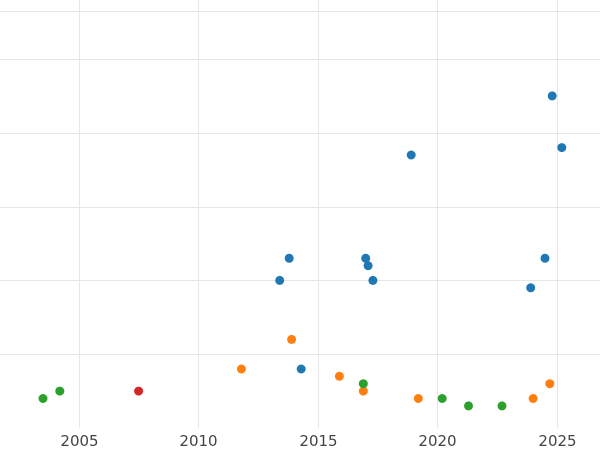  I want to click on x-axis-ticks: 2005 2010 2015 2020 2025, so click(318, 441).